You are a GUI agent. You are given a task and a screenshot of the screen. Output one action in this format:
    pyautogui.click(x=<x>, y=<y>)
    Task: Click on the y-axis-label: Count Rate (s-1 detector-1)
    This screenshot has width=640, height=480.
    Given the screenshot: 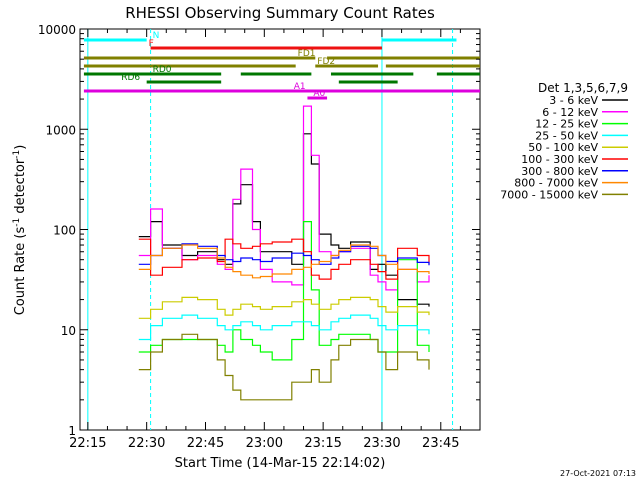 What is the action you would take?
    pyautogui.click(x=20, y=230)
    